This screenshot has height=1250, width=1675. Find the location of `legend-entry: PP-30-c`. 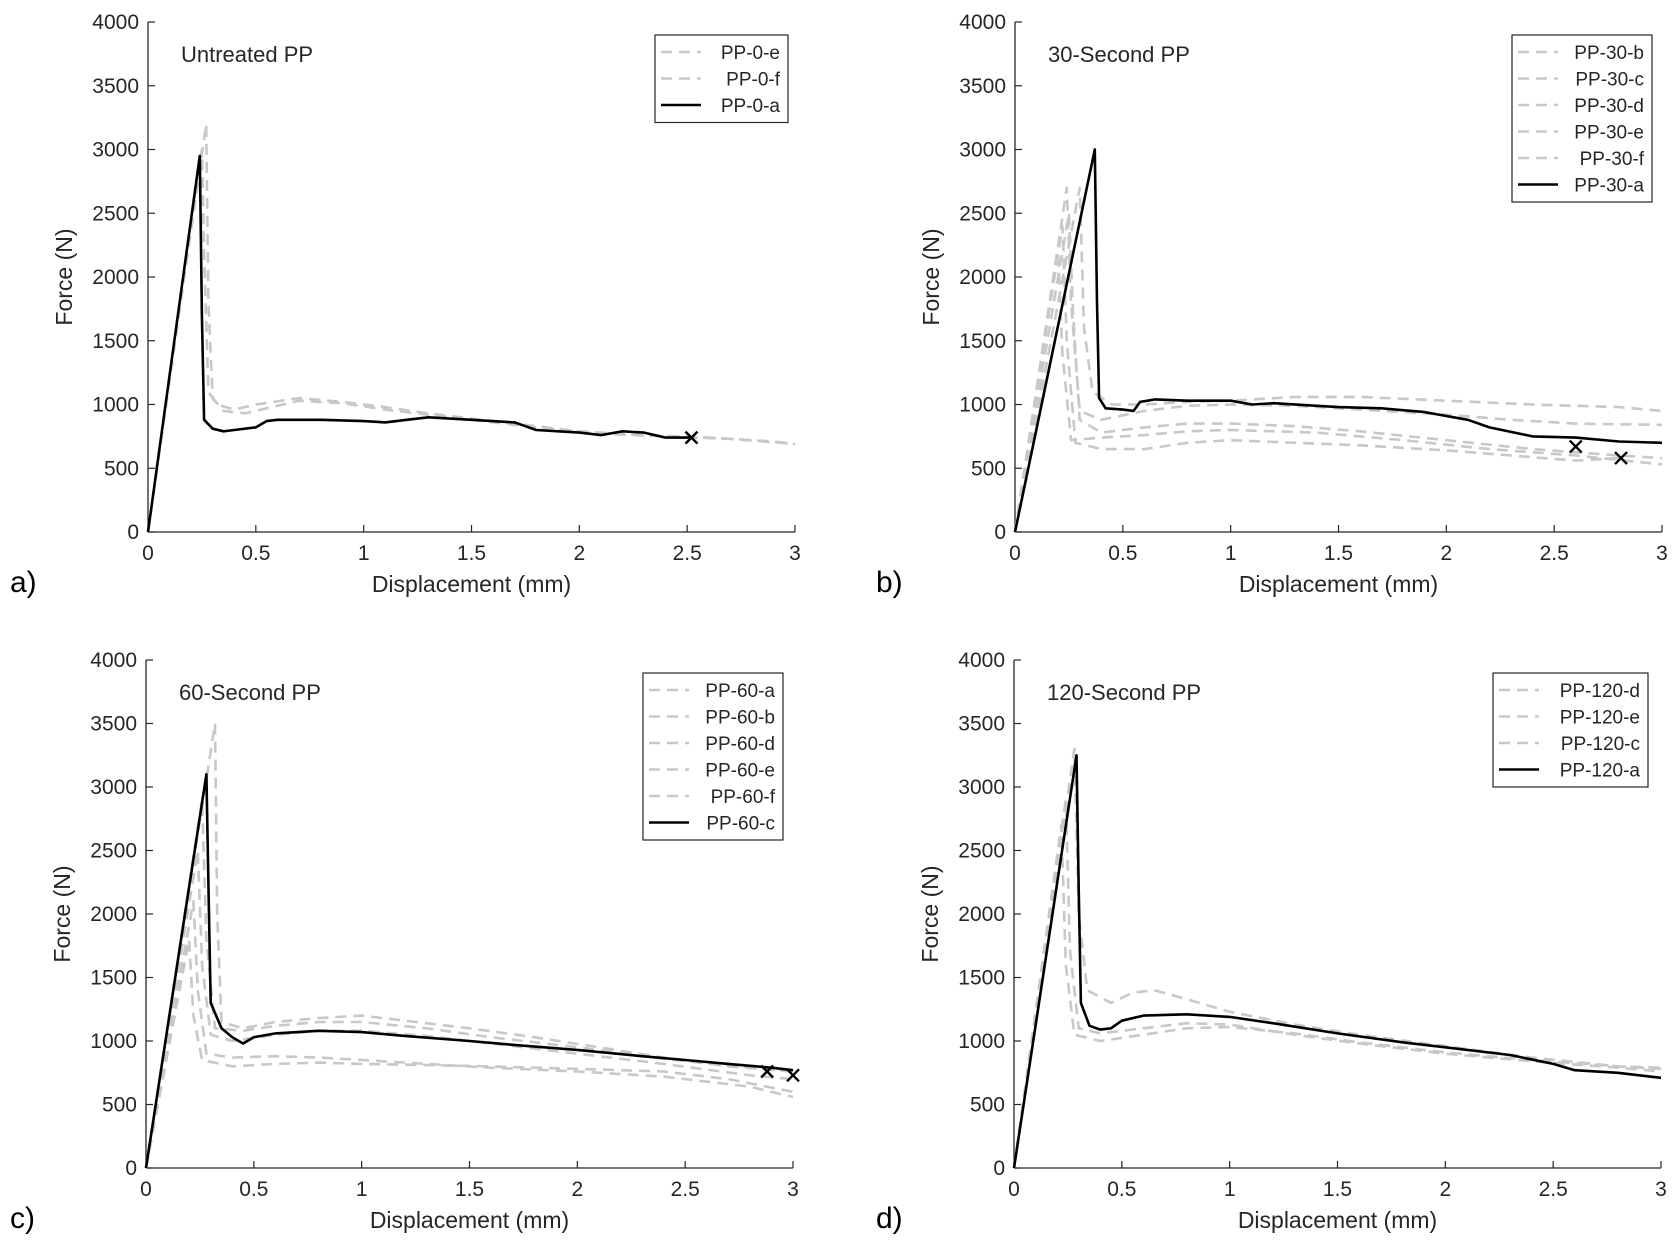

legend-entry: PP-30-c is located at coordinates (1609, 80).